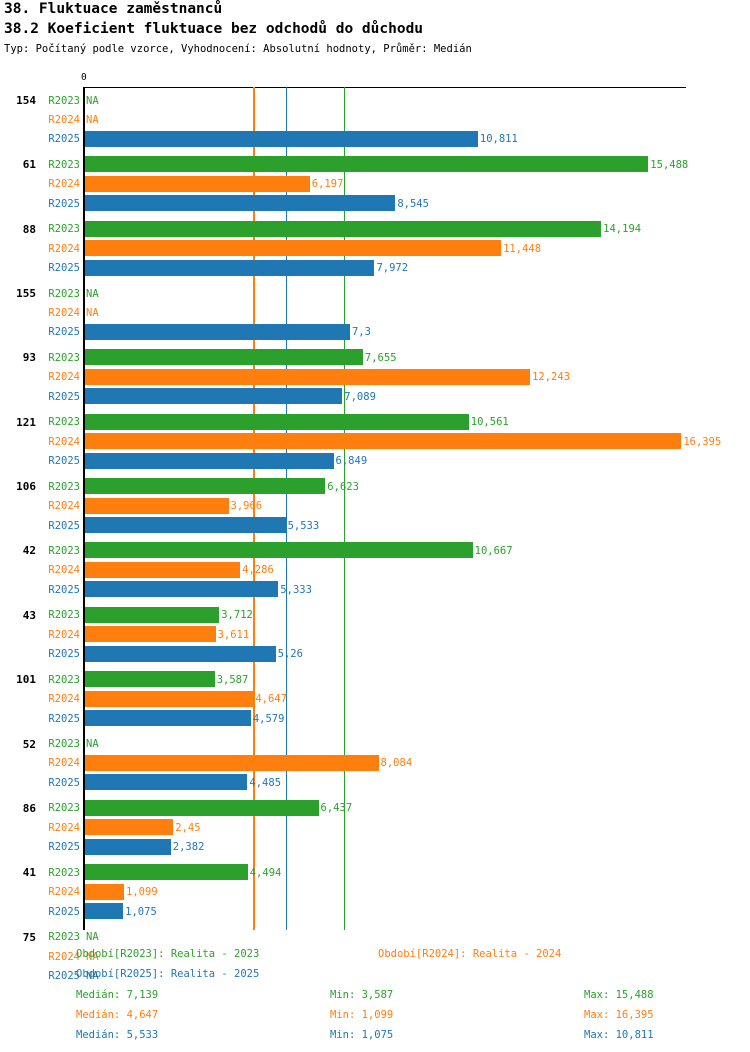  Describe the element at coordinates (380, 357) in the screenshot. I see `bar-value-label: 7,655` at that location.